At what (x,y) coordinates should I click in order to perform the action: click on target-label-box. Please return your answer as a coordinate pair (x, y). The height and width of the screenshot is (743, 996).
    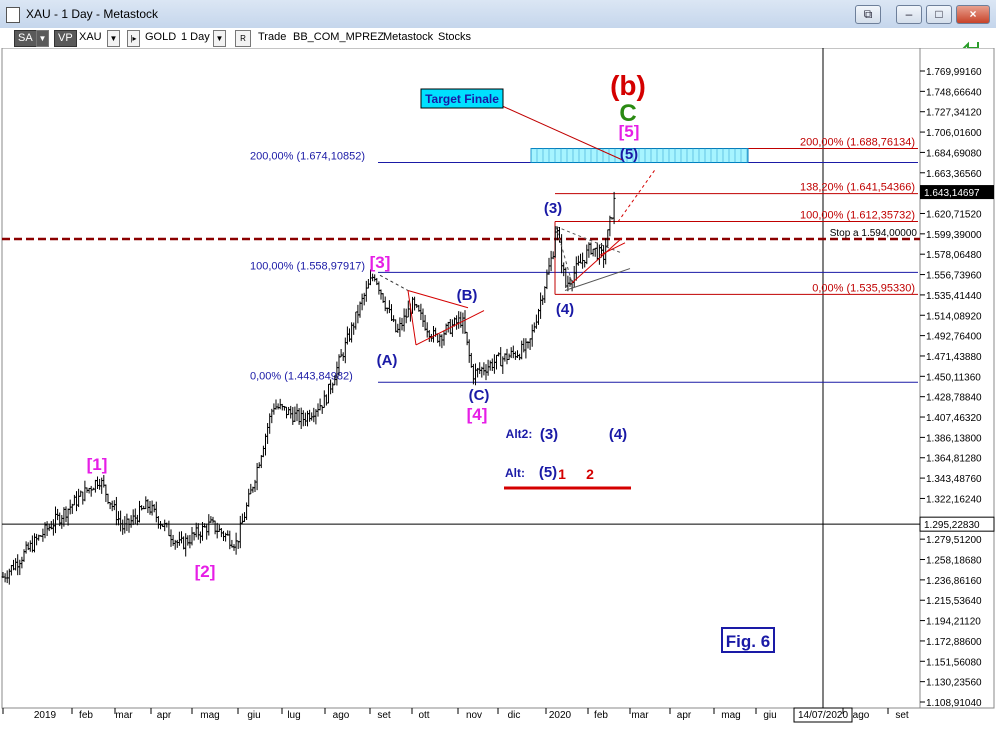
    Looking at the image, I should click on (462, 98).